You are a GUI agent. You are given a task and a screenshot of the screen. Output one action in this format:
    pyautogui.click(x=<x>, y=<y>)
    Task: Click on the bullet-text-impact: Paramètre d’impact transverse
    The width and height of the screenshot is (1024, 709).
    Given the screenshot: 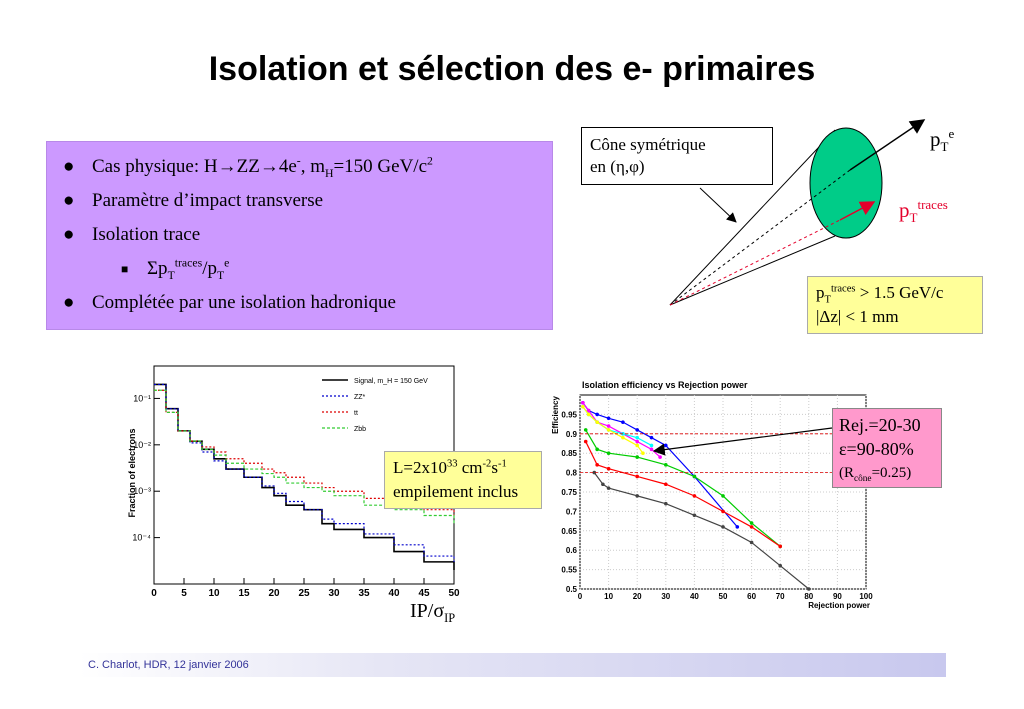 What is the action you would take?
    pyautogui.click(x=208, y=200)
    